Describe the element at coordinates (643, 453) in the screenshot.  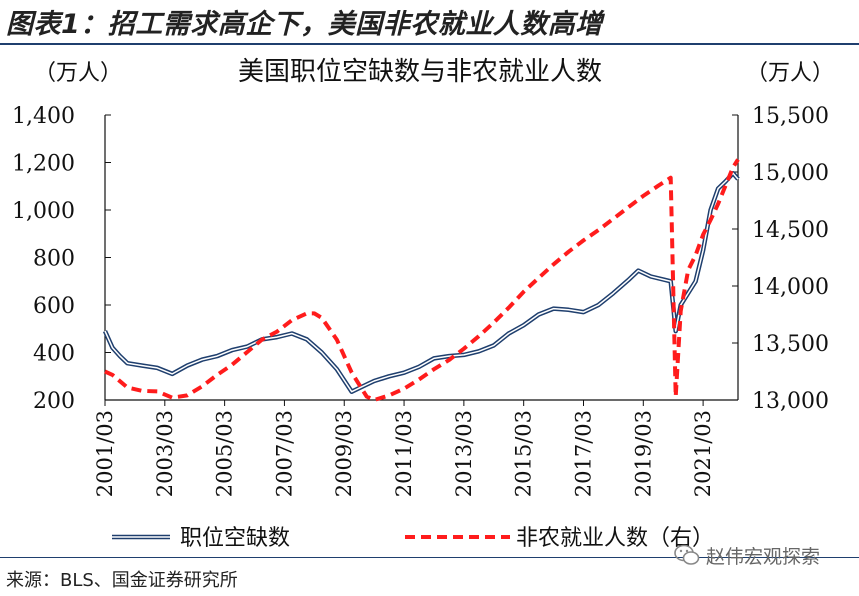
I see `x-tick-label: 2019/03` at that location.